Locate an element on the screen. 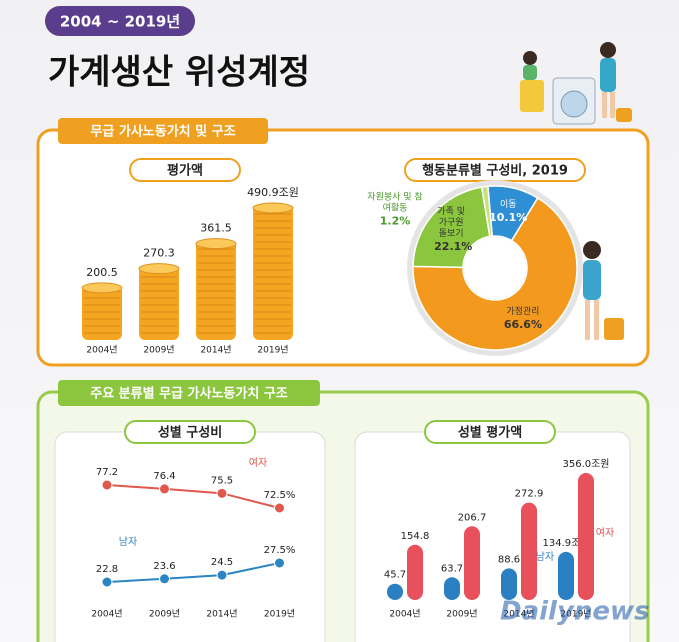  section-title: 무급 가사노동가치 및 구조 is located at coordinates (162, 132).